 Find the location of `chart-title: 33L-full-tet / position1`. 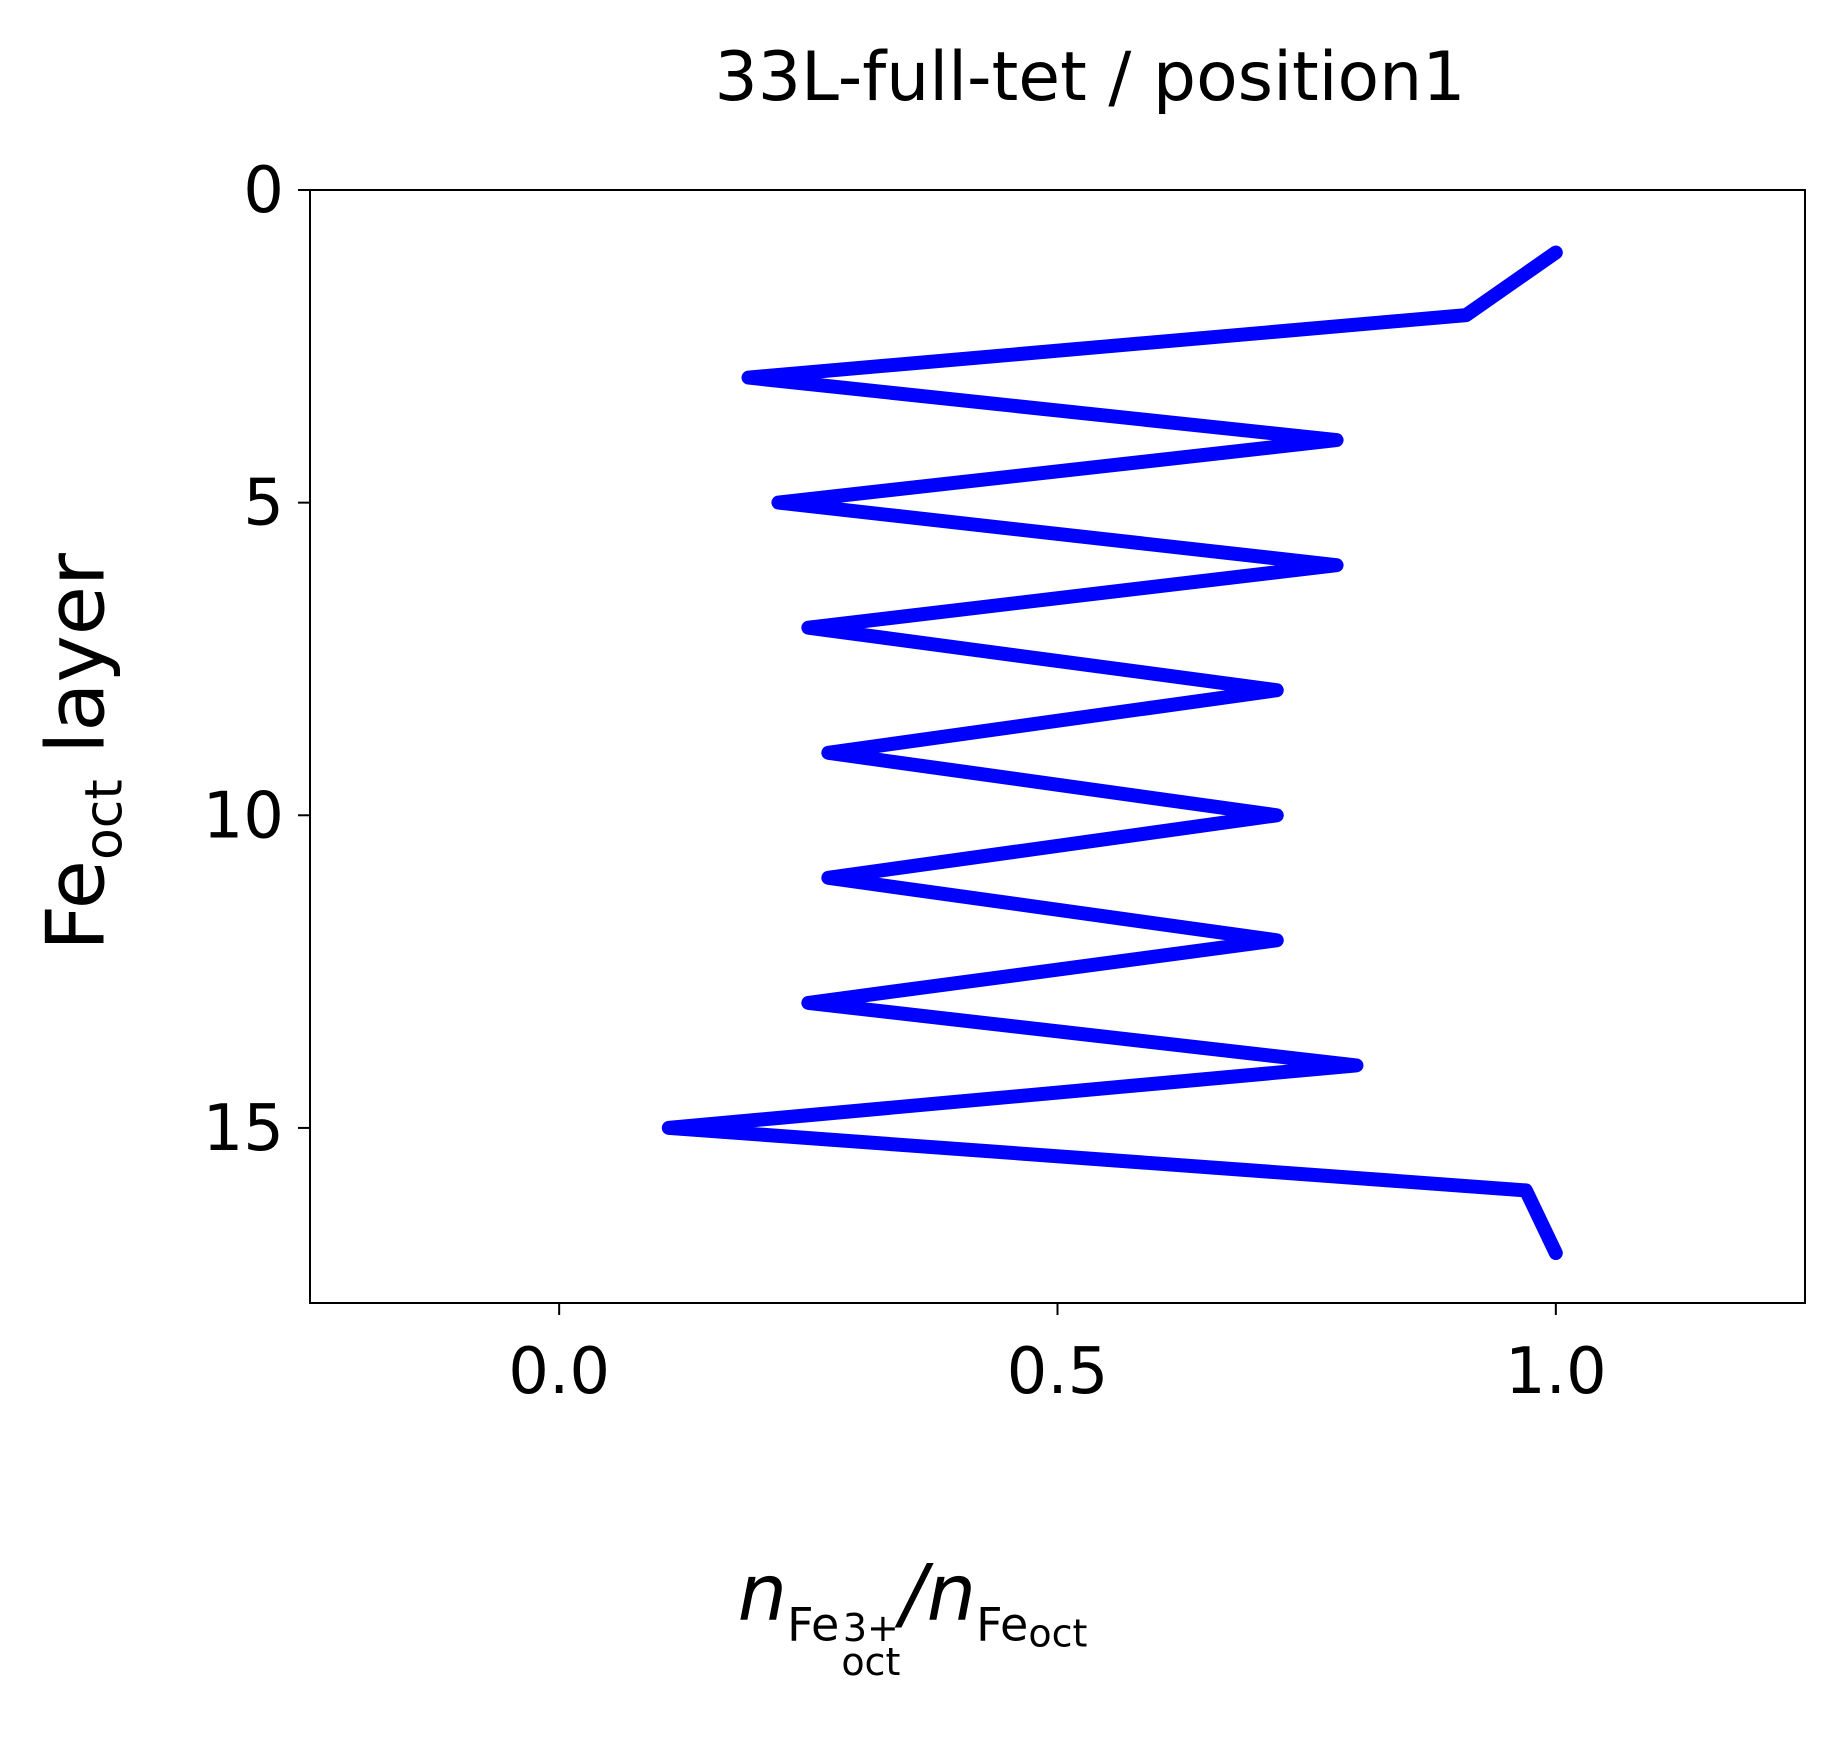

chart-title: 33L-full-tet / position1 is located at coordinates (1089, 77).